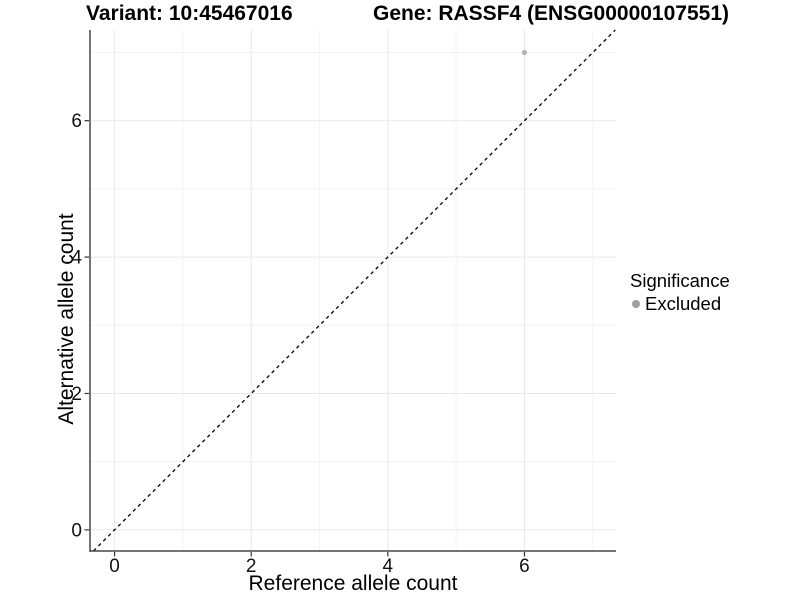 Image resolution: width=800 pixels, height=600 pixels. Describe the element at coordinates (76, 121) in the screenshot. I see `y-tick-label: 6` at that location.